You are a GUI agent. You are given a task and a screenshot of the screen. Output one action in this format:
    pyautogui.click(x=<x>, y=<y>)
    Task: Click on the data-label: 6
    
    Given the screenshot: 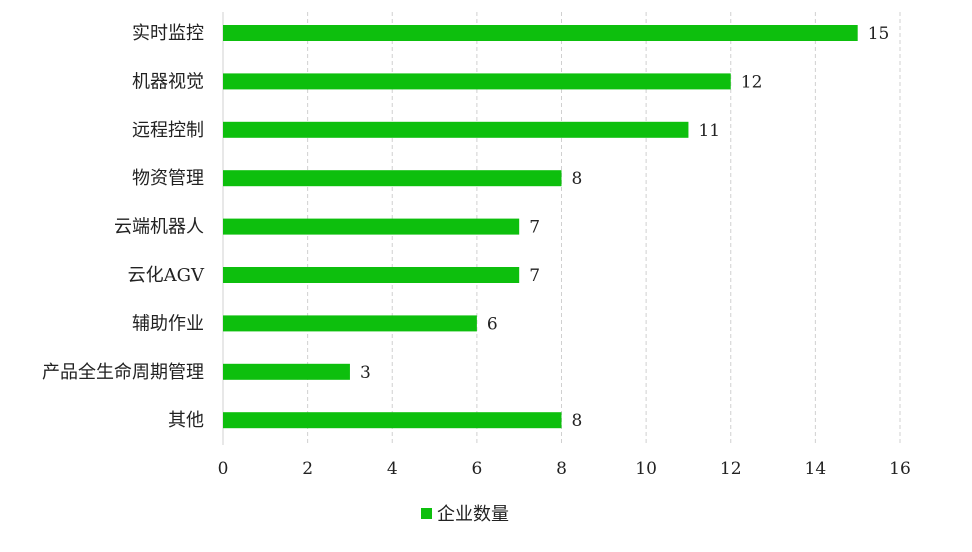 What is the action you would take?
    pyautogui.click(x=492, y=324)
    